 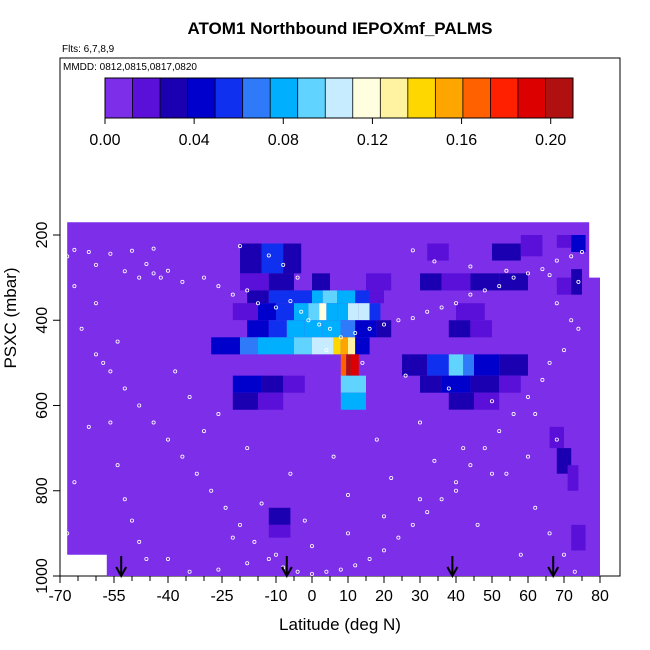 What do you see at coordinates (283, 140) in the screenshot?
I see `colorbar-tick-label: 0.08` at bounding box center [283, 140].